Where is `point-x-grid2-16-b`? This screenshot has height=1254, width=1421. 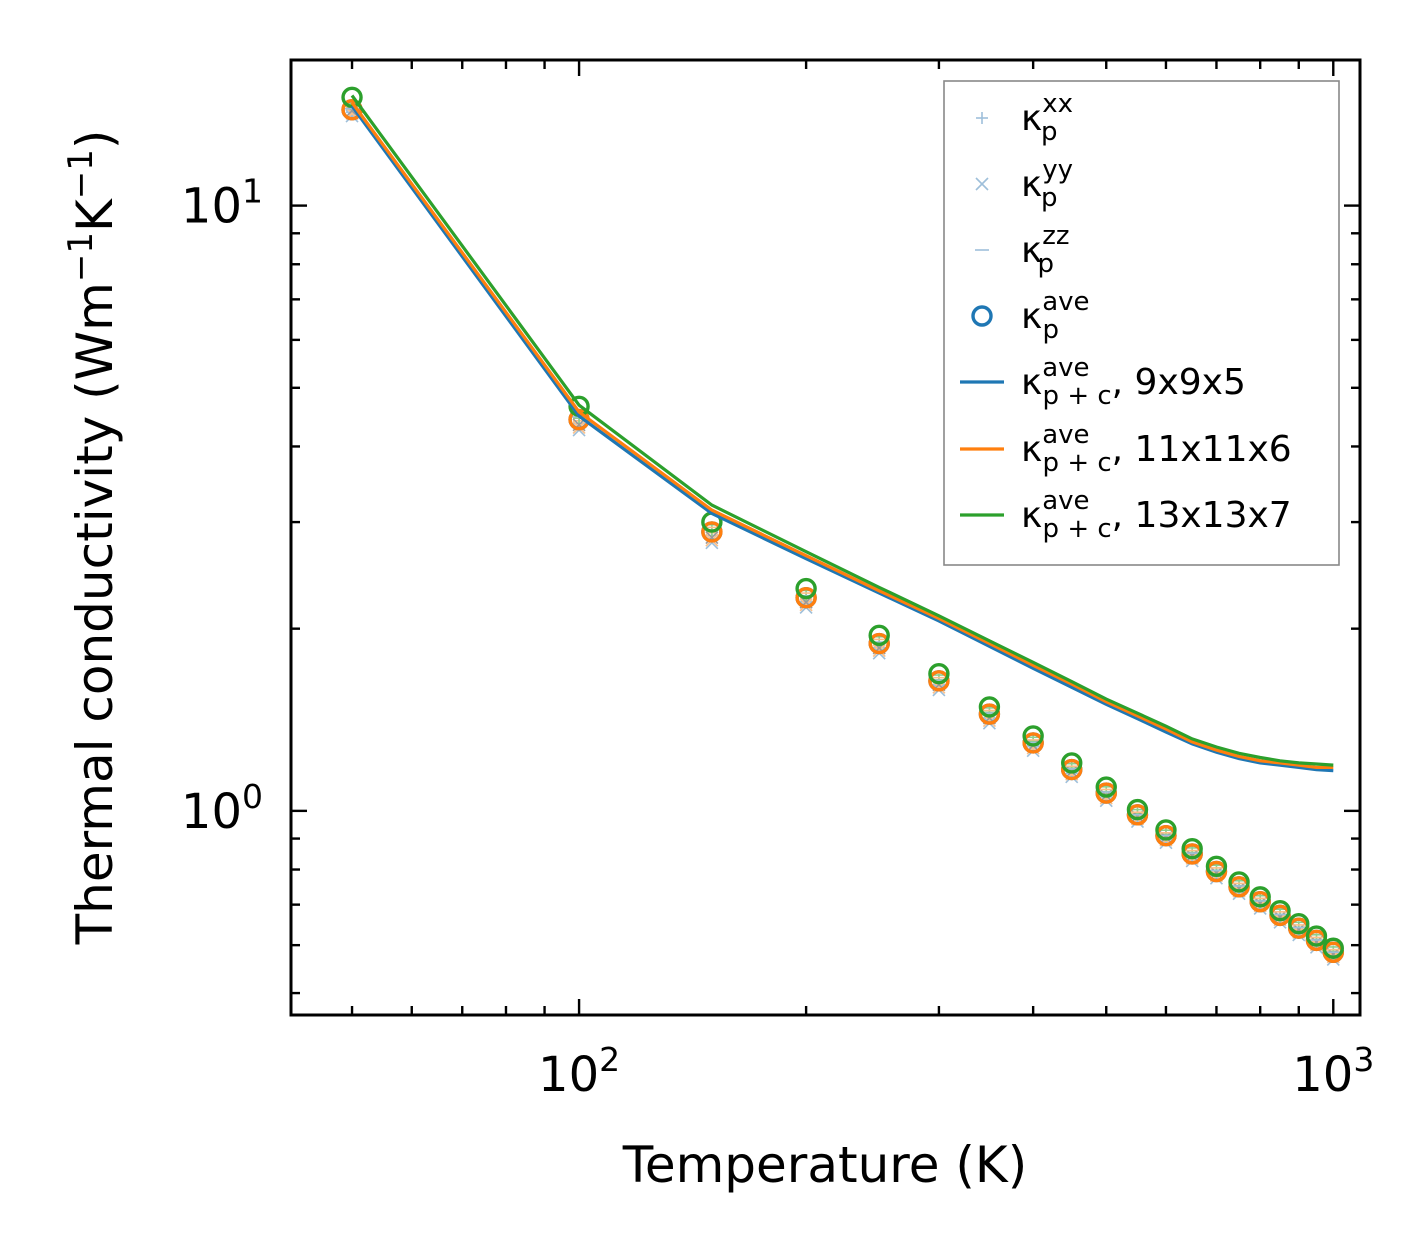 point-x-grid2-16-b is located at coordinates (1280, 917).